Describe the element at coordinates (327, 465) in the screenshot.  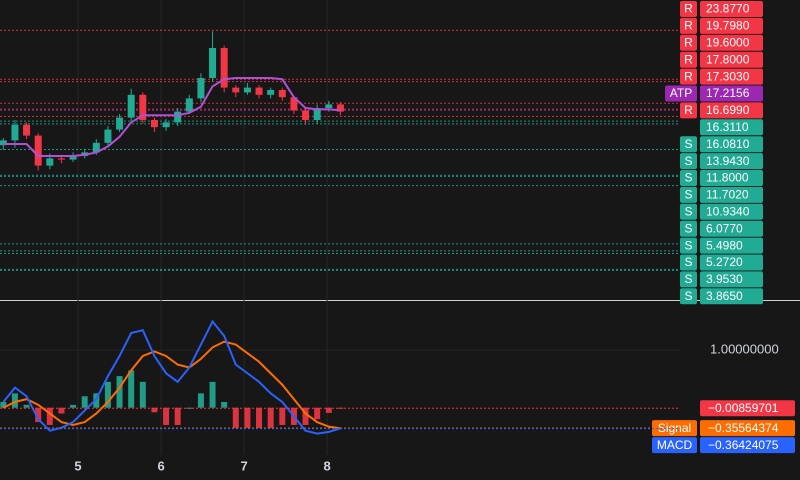
I see `x-tick-label: 8` at that location.